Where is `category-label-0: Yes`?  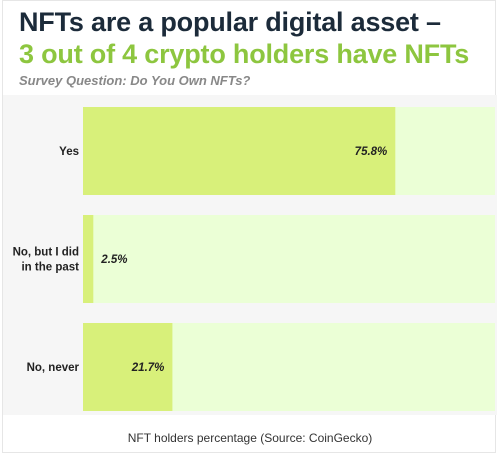 category-label-0: Yes is located at coordinates (69, 152).